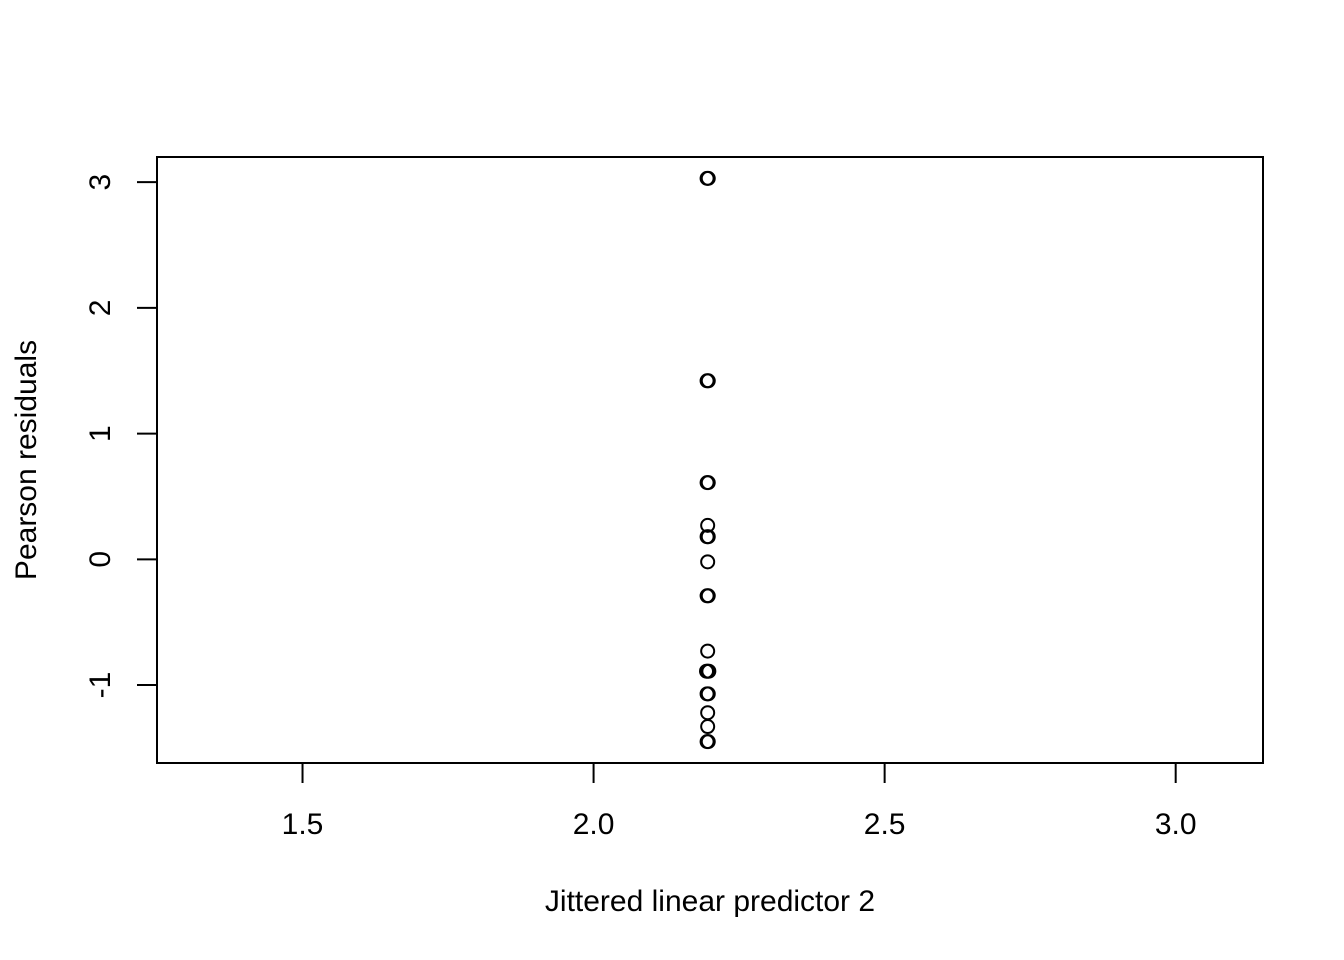 Image resolution: width=1344 pixels, height=960 pixels. What do you see at coordinates (26, 460) in the screenshot?
I see `y-axis-label: Pearson residuals` at bounding box center [26, 460].